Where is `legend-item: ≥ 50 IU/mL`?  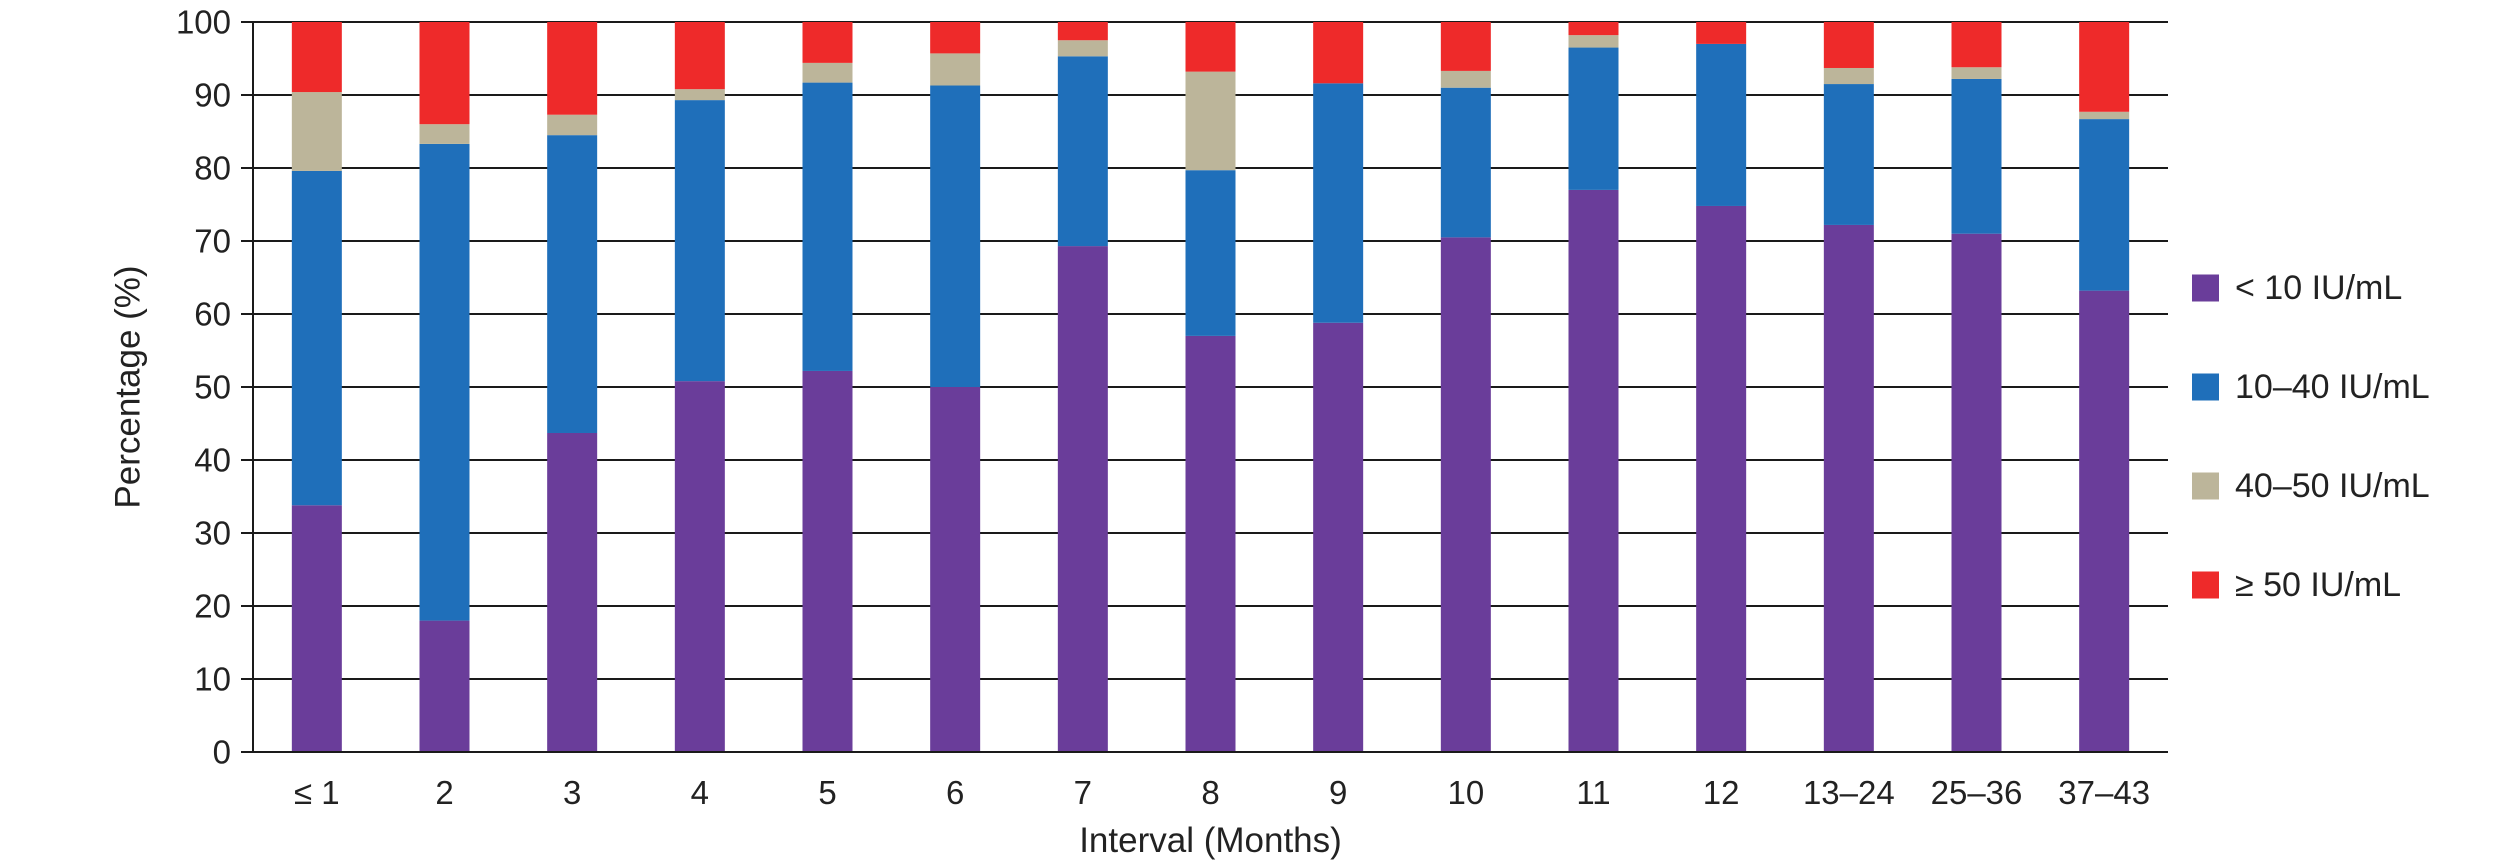
legend-item: ≥ 50 IU/mL is located at coordinates (2296, 585).